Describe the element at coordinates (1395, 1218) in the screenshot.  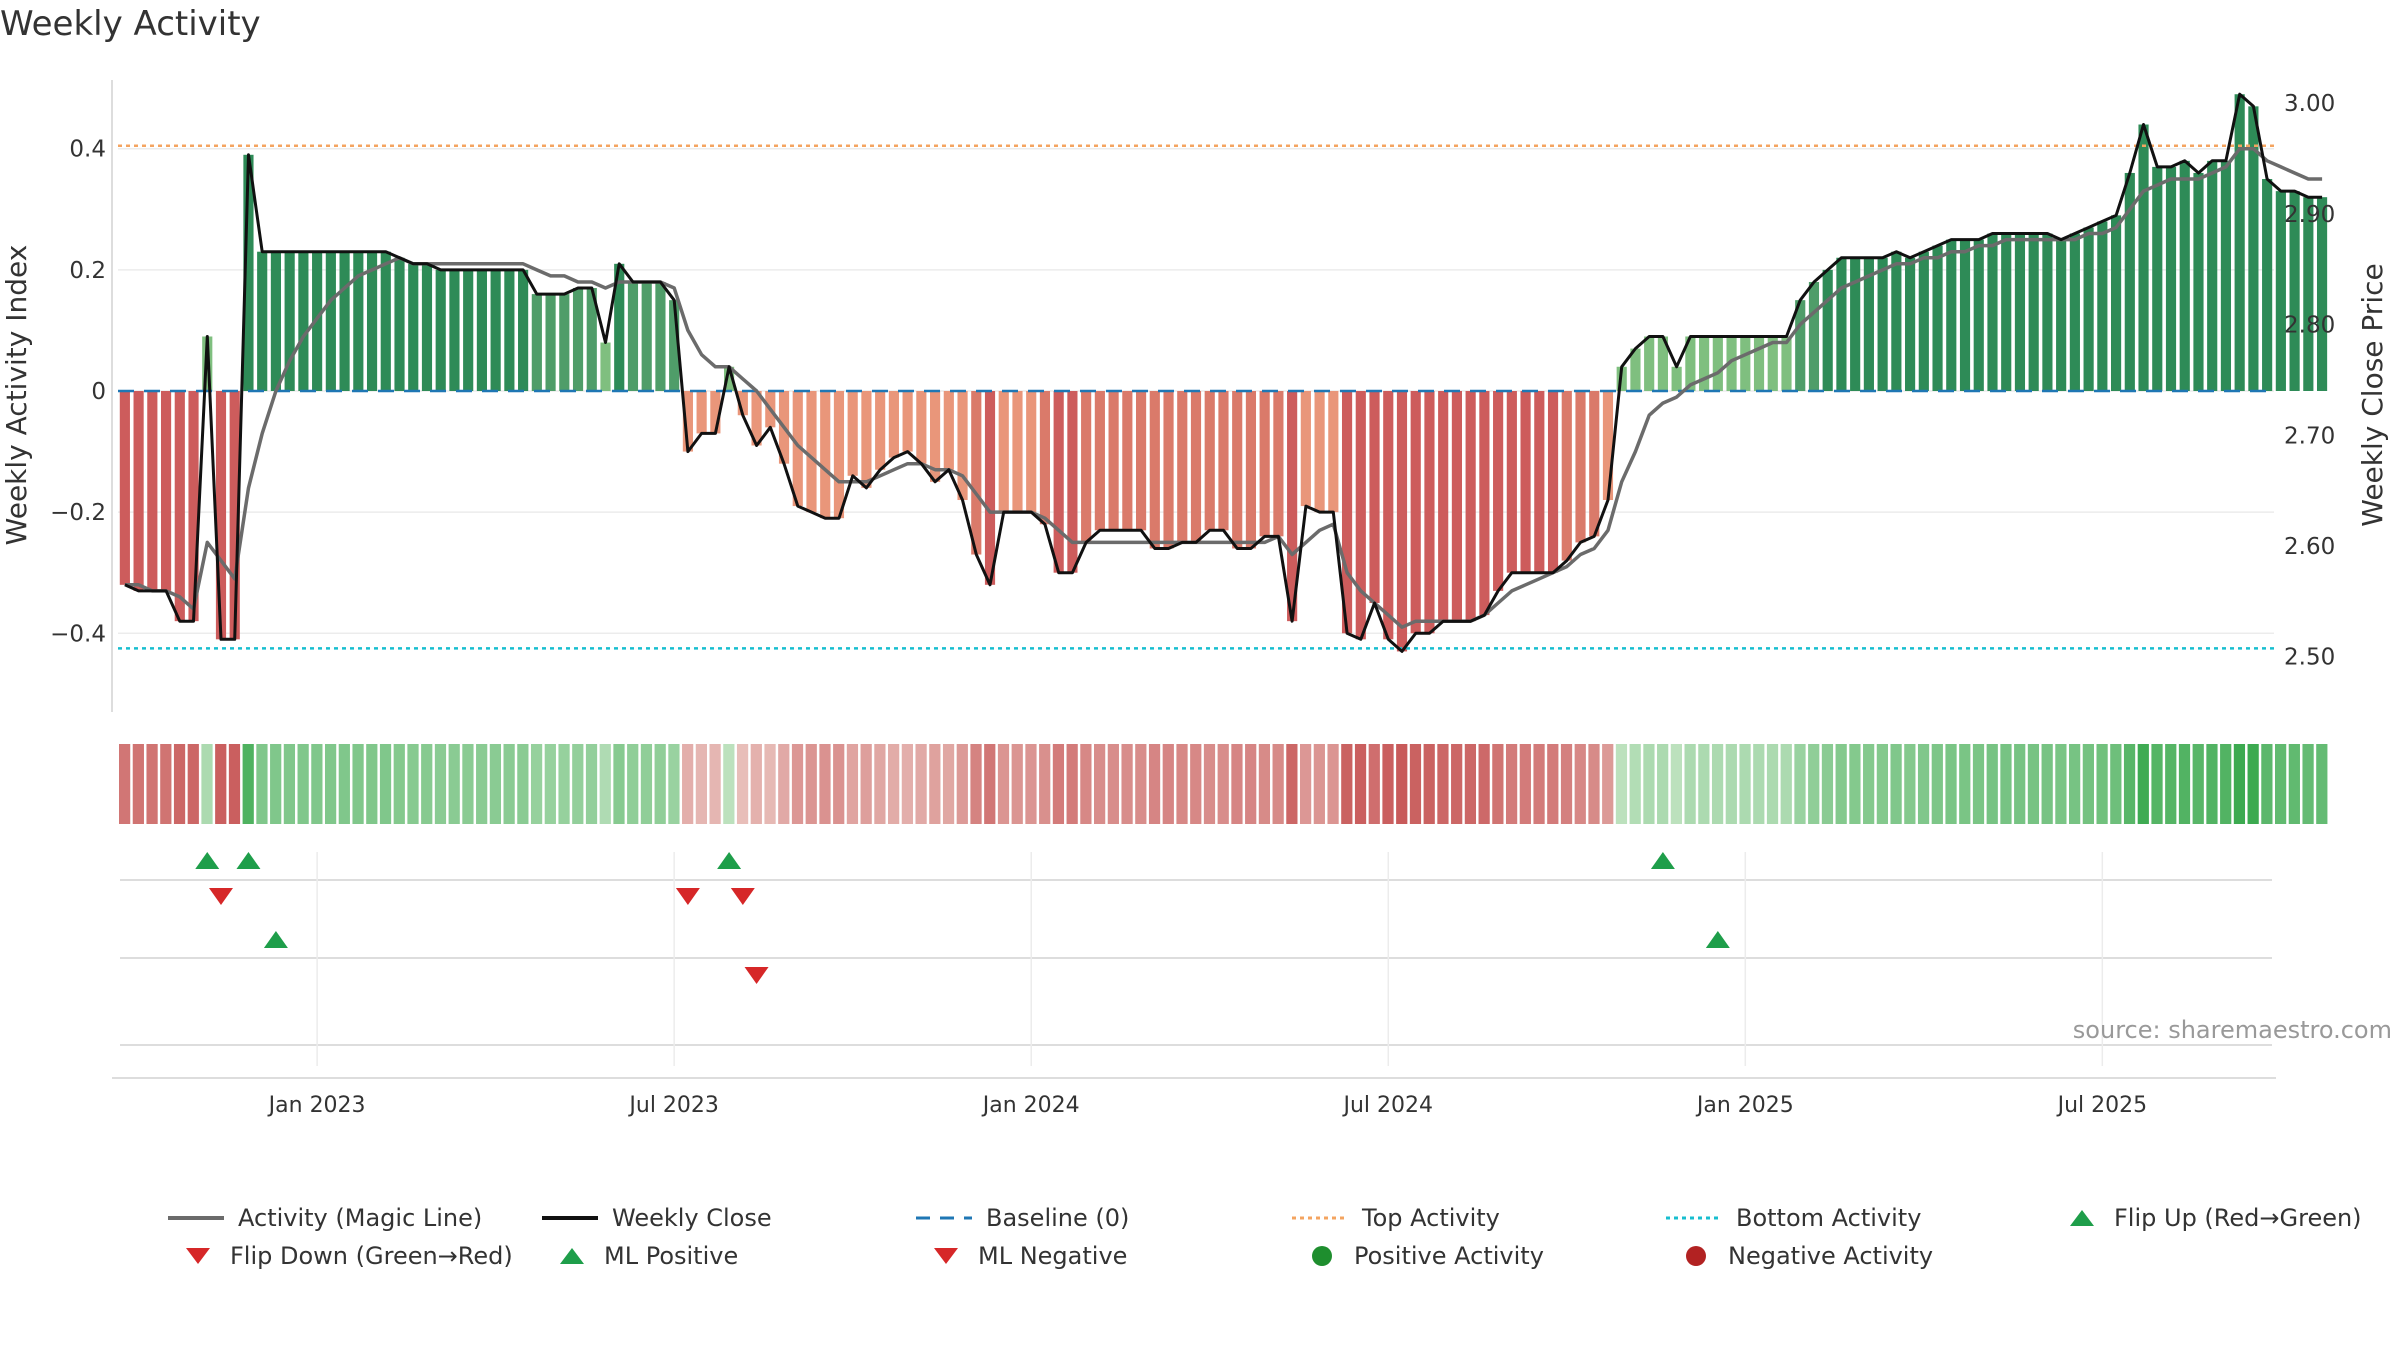
I see `legend-item-top-activity: Top Activity` at that location.